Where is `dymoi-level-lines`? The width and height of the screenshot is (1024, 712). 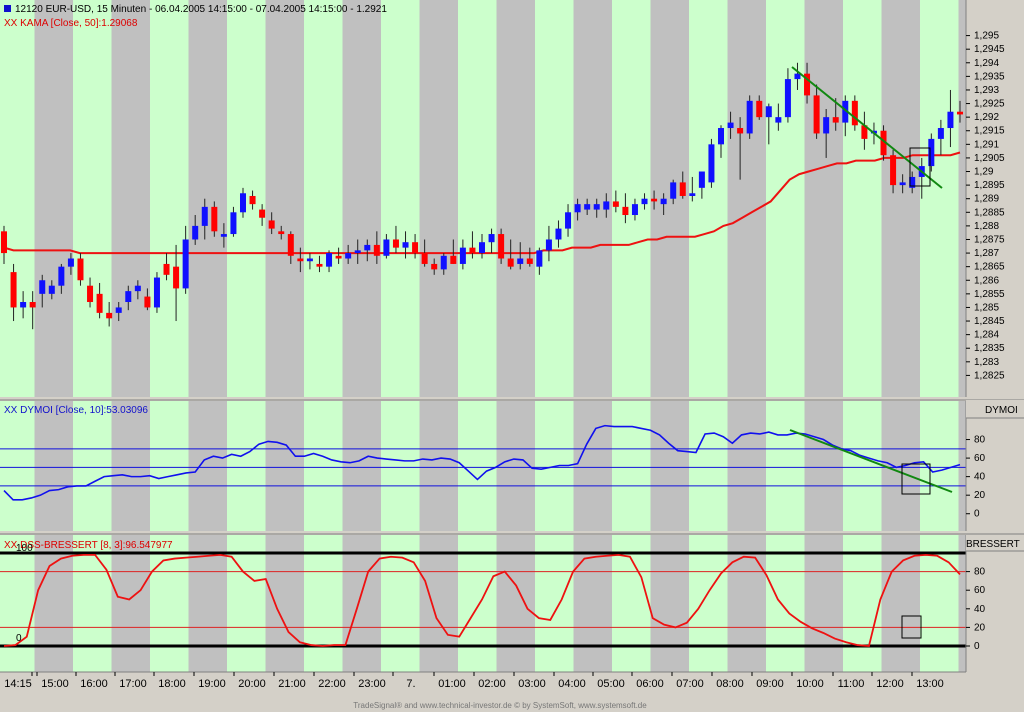
dymoi-level-lines is located at coordinates (483, 467).